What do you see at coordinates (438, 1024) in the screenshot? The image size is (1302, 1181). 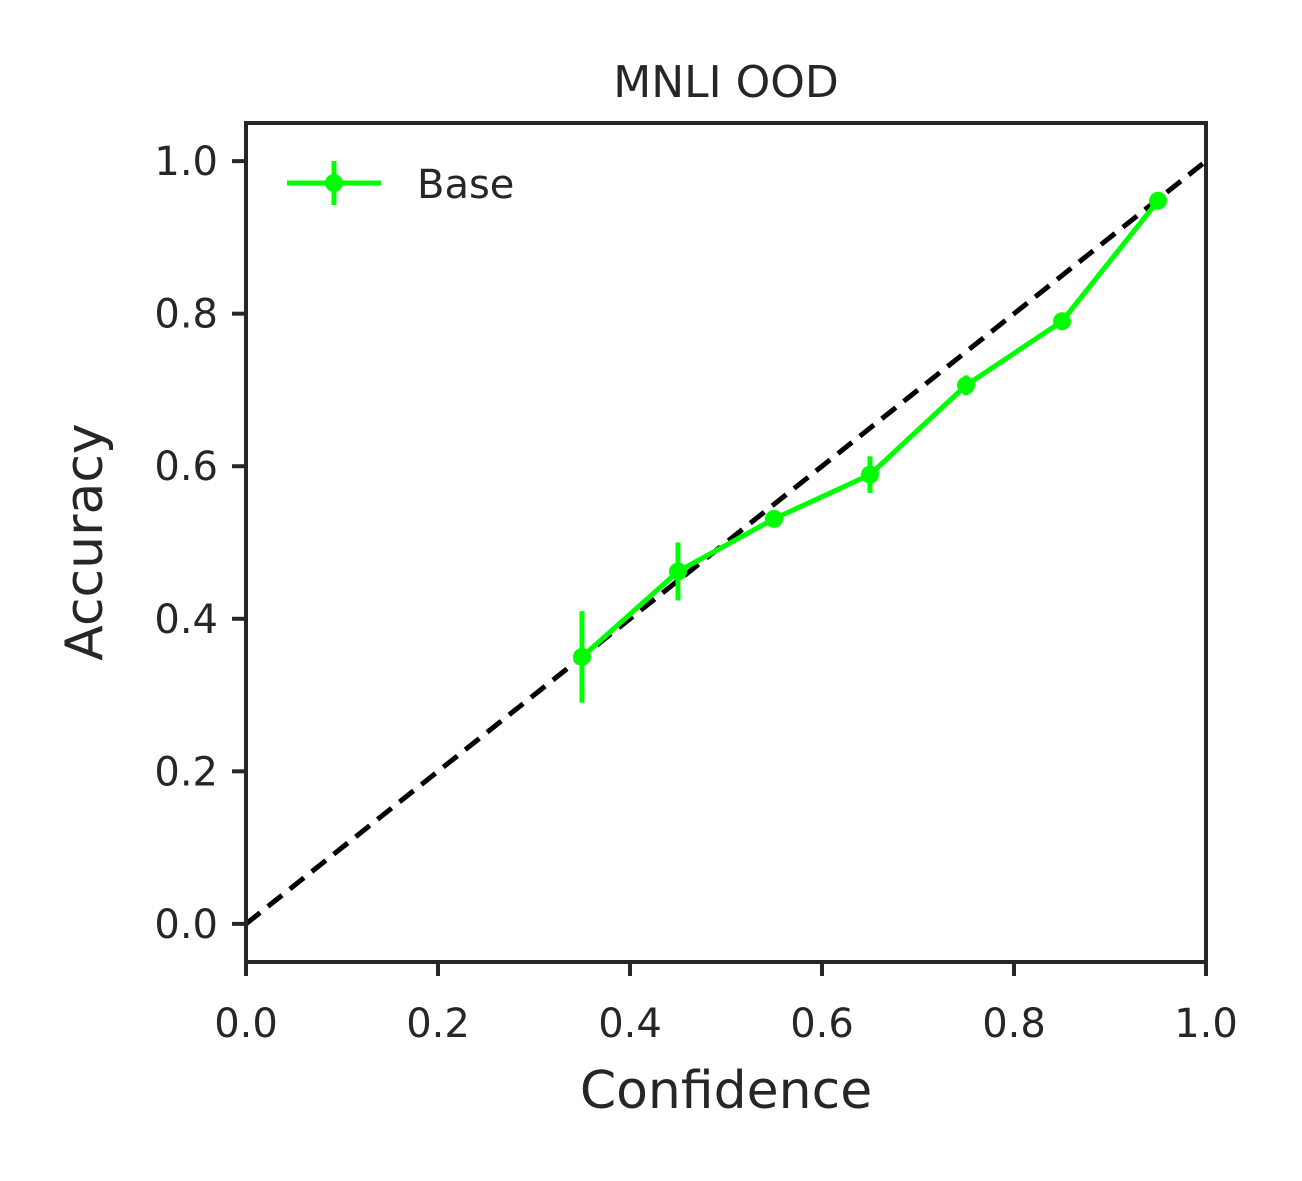 I see `x-tick-label: 0.2` at bounding box center [438, 1024].